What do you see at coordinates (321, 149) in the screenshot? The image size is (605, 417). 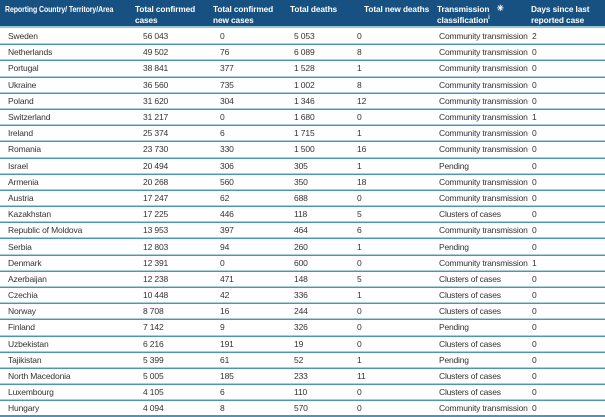 I see `cell-total-deaths: 1 500` at bounding box center [321, 149].